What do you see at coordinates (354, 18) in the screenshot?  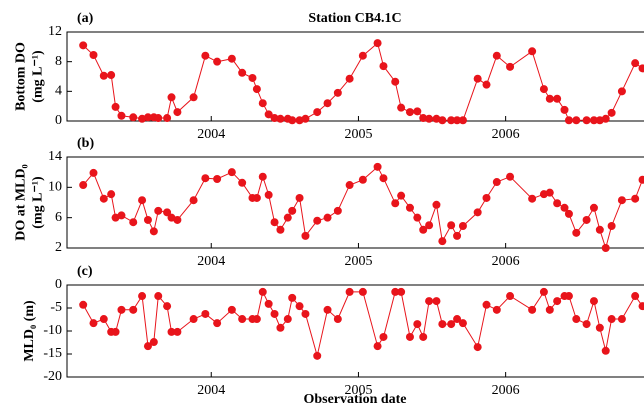 I see `chart-title: Station CB4.1C` at bounding box center [354, 18].